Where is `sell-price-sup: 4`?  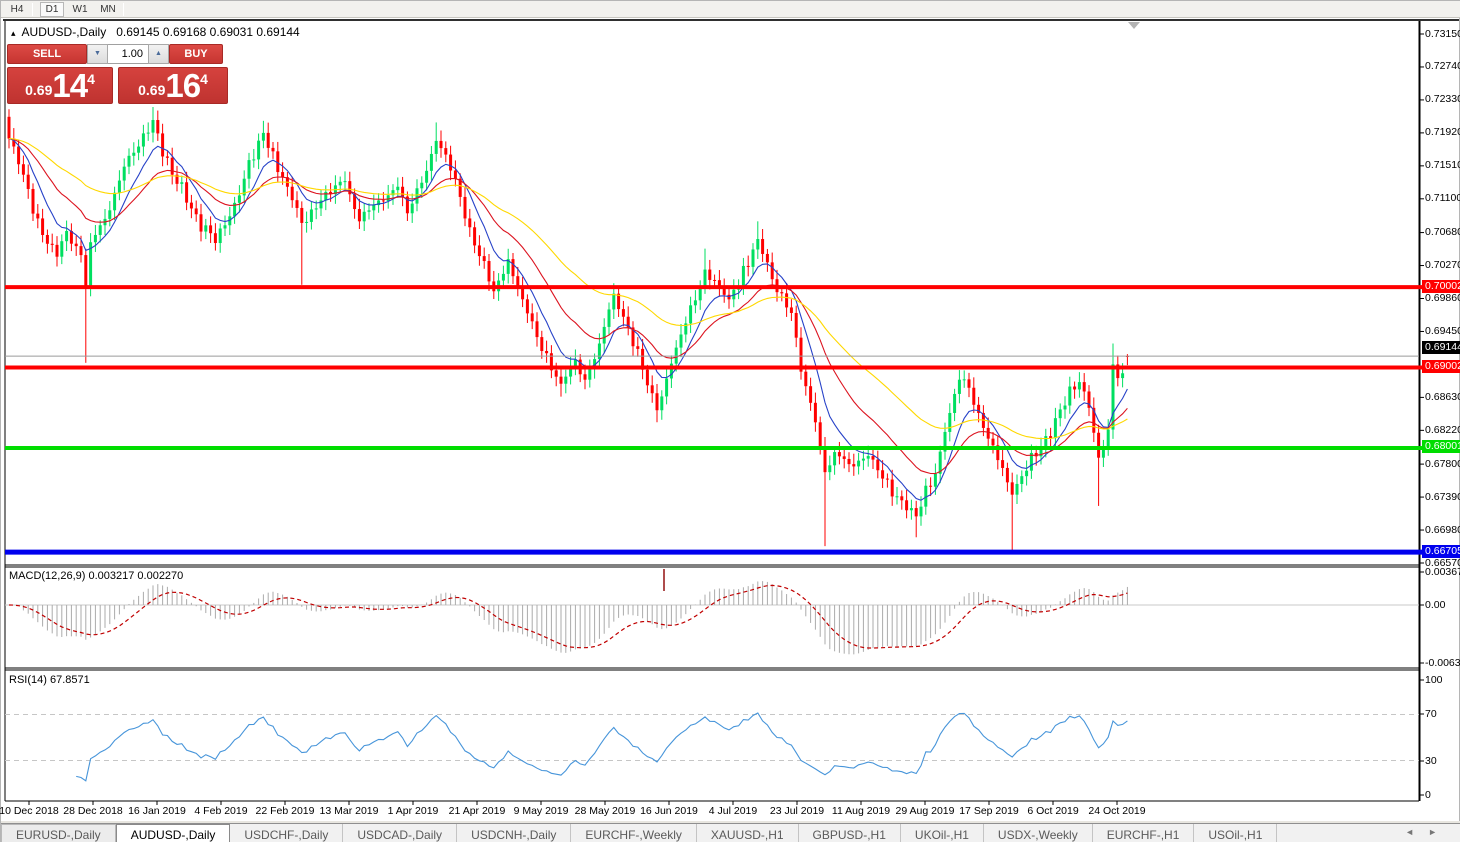 sell-price-sup: 4 is located at coordinates (91, 78).